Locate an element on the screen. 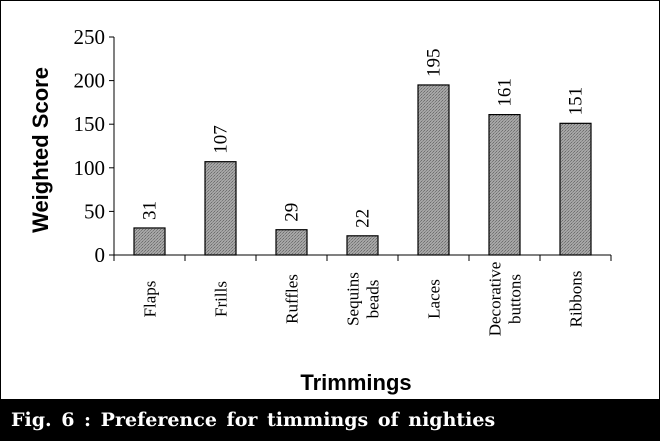 This screenshot has height=441, width=660. data-label: 195 is located at coordinates (434, 62).